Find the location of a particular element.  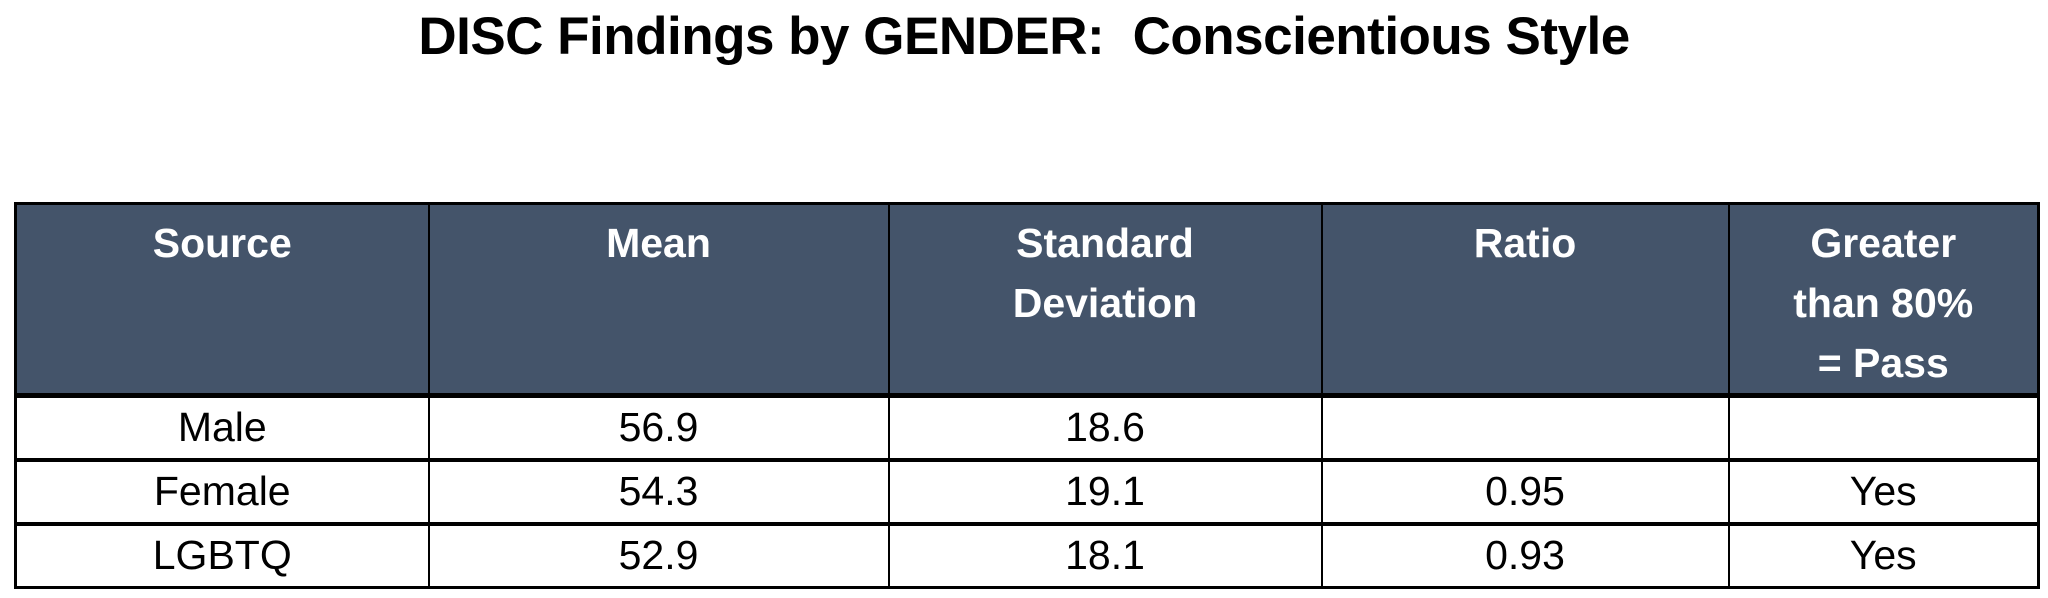

column-header-mean: Mean is located at coordinates (658, 300).